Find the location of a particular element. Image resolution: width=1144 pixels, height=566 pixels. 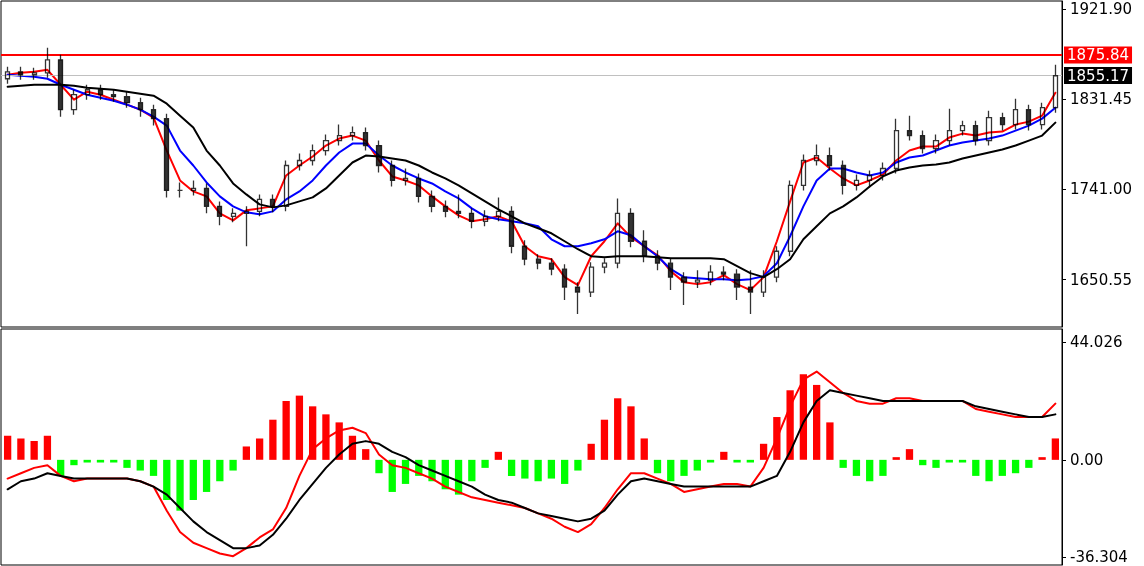

y-tick-label: -36.304 is located at coordinates (1099, 556).